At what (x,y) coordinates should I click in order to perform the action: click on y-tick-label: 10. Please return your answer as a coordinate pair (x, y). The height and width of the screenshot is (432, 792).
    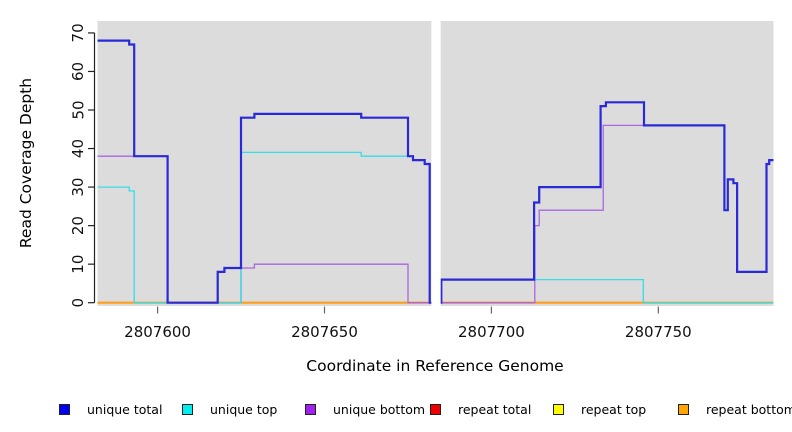
    Looking at the image, I should click on (78, 264).